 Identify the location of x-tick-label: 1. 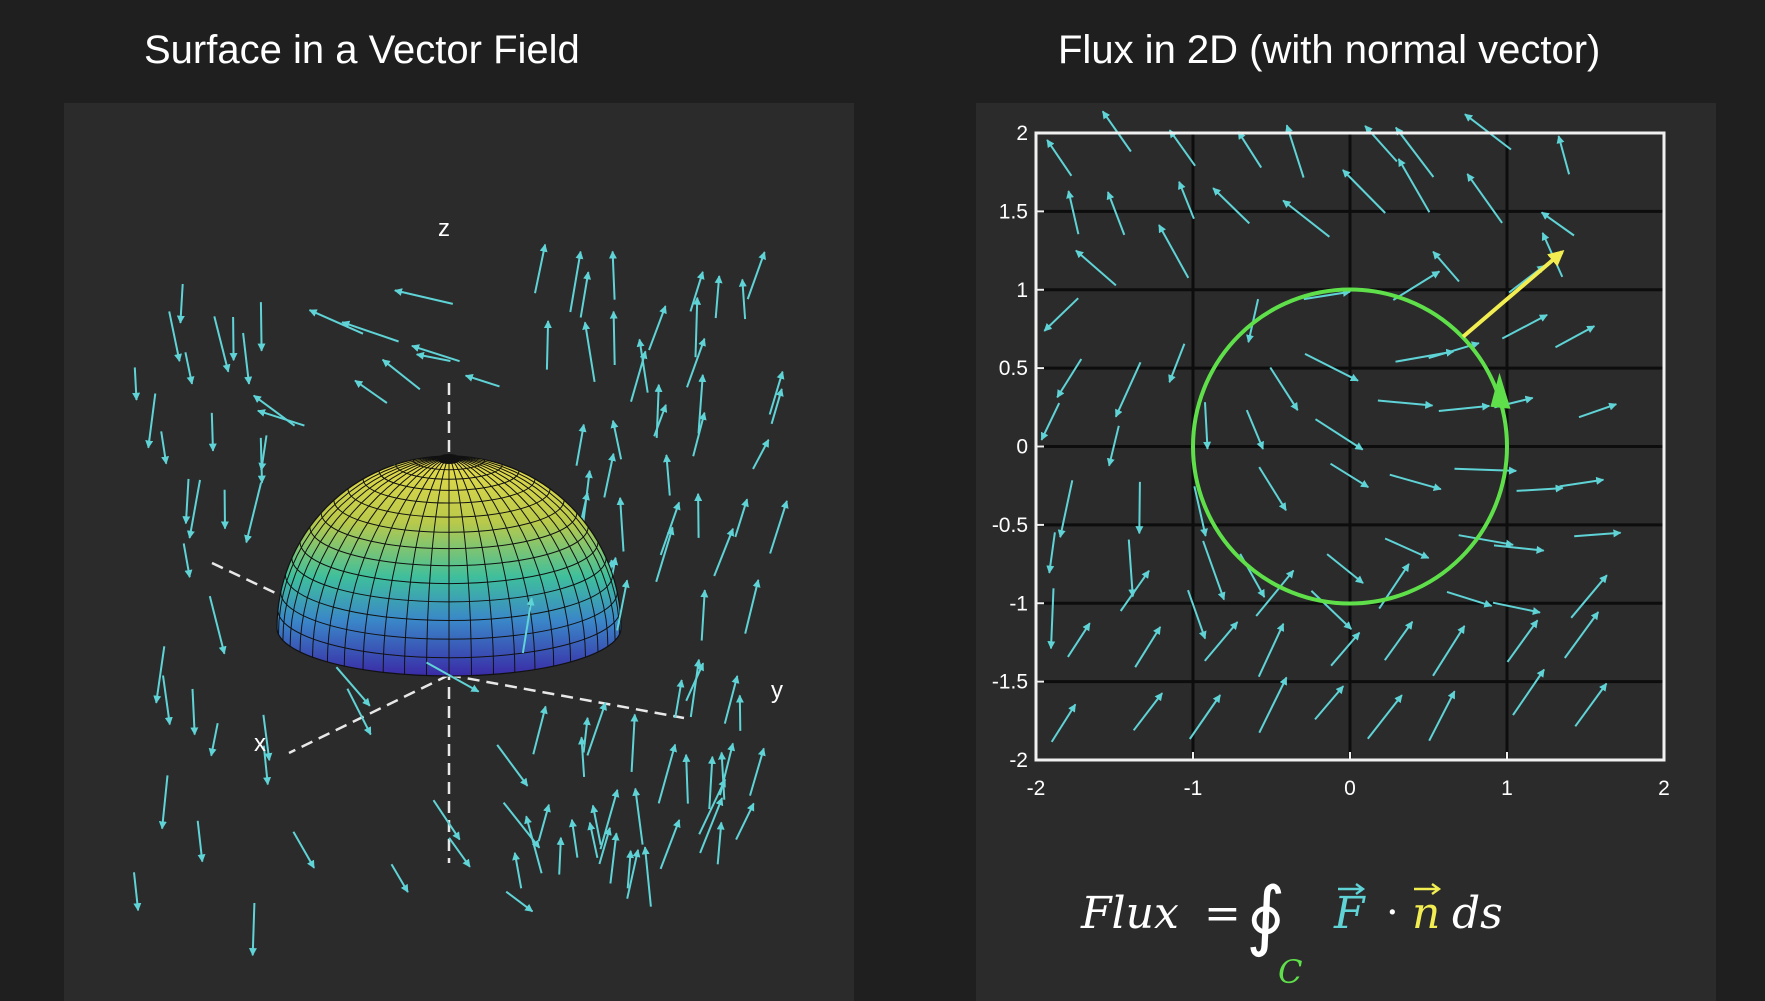
(1507, 788).